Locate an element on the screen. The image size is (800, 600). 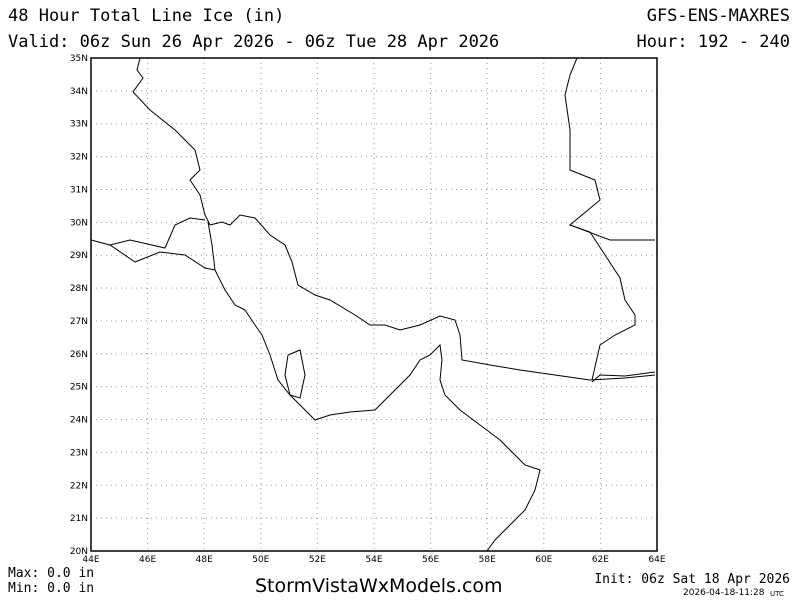
lat-label: 28N is located at coordinates (79, 289).